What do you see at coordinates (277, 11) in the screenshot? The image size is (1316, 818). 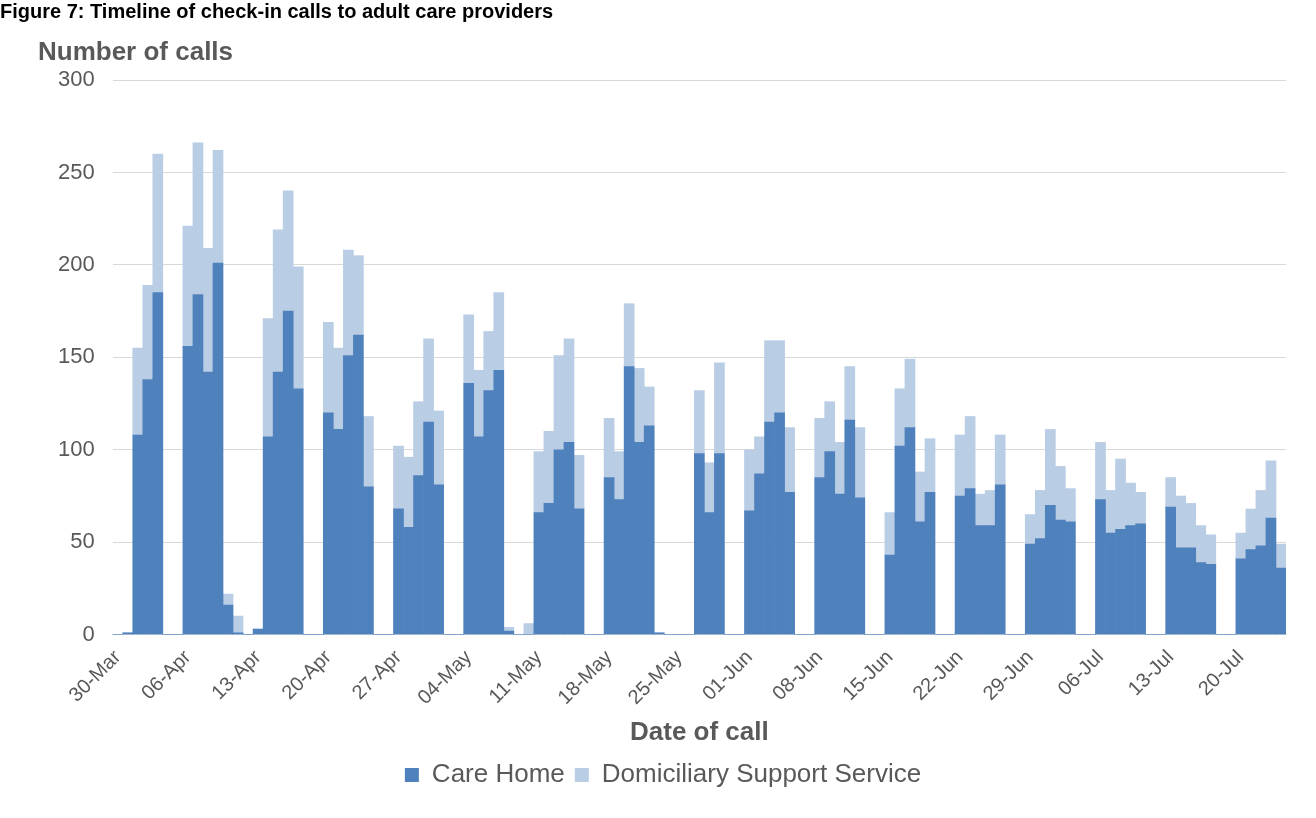 I see `chart-title: Figure 7: Timeline of check-in calls to adult care providers` at bounding box center [277, 11].